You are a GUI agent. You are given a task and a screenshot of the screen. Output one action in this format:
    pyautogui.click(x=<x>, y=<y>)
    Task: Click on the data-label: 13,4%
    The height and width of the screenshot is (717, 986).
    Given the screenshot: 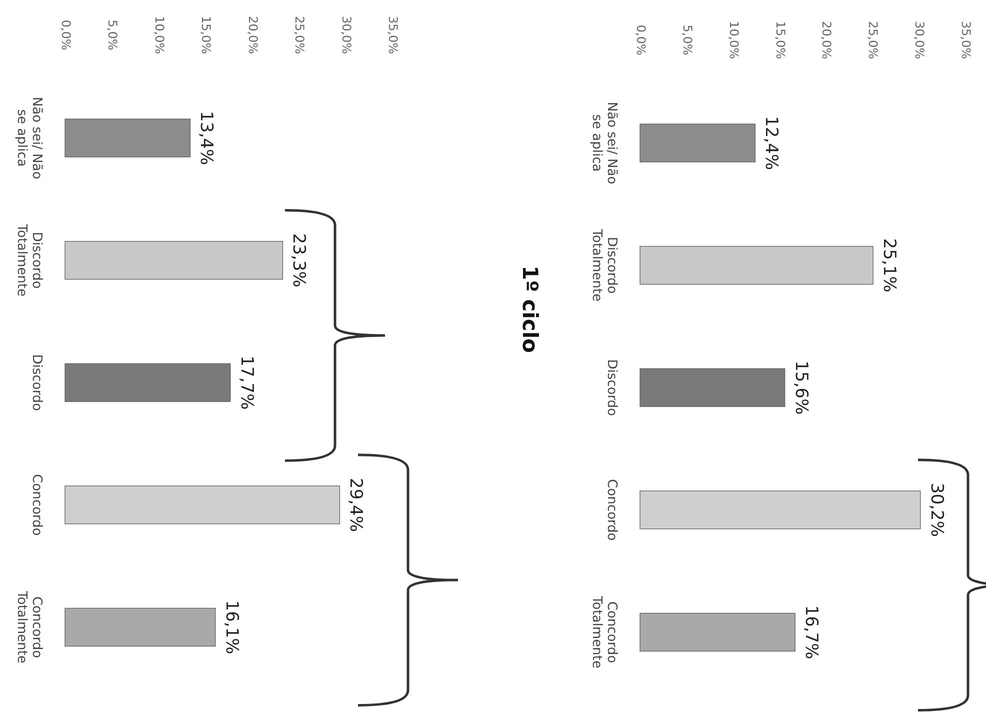 What is the action you would take?
    pyautogui.click(x=206, y=138)
    